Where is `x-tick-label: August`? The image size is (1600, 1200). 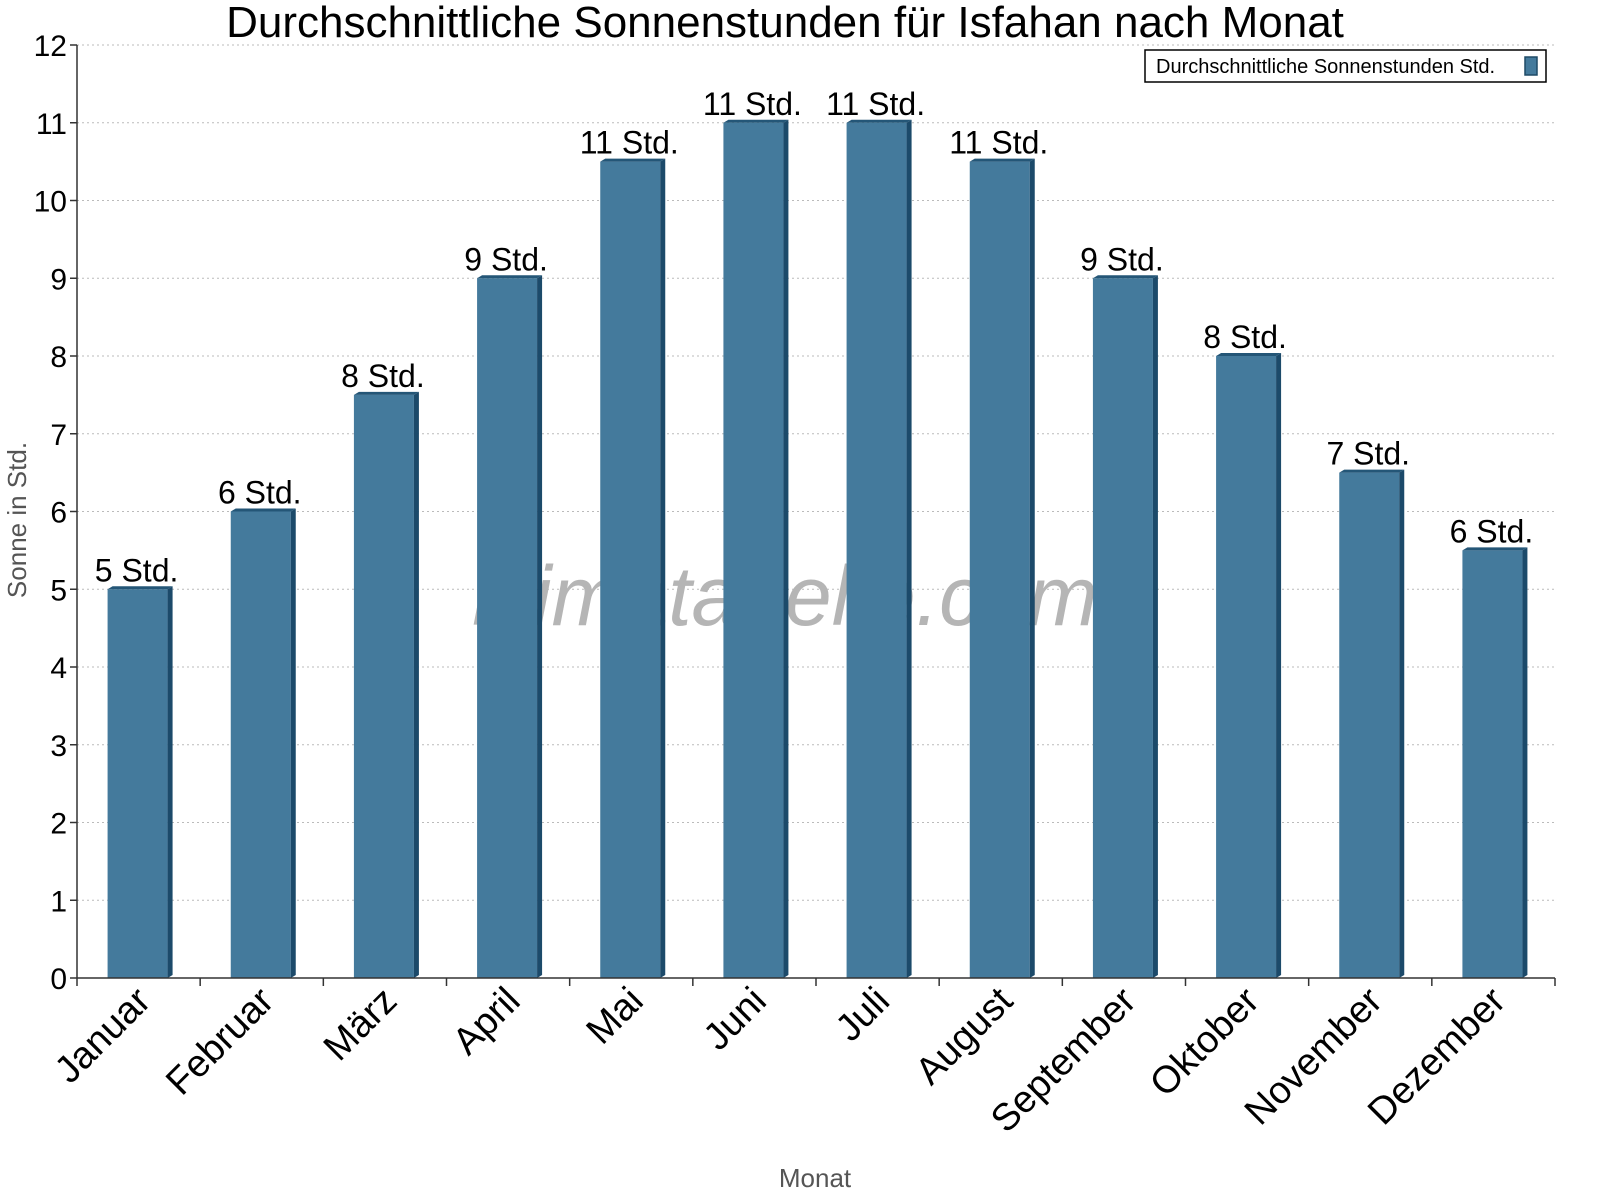
x-tick-label: August is located at coordinates (965, 1036).